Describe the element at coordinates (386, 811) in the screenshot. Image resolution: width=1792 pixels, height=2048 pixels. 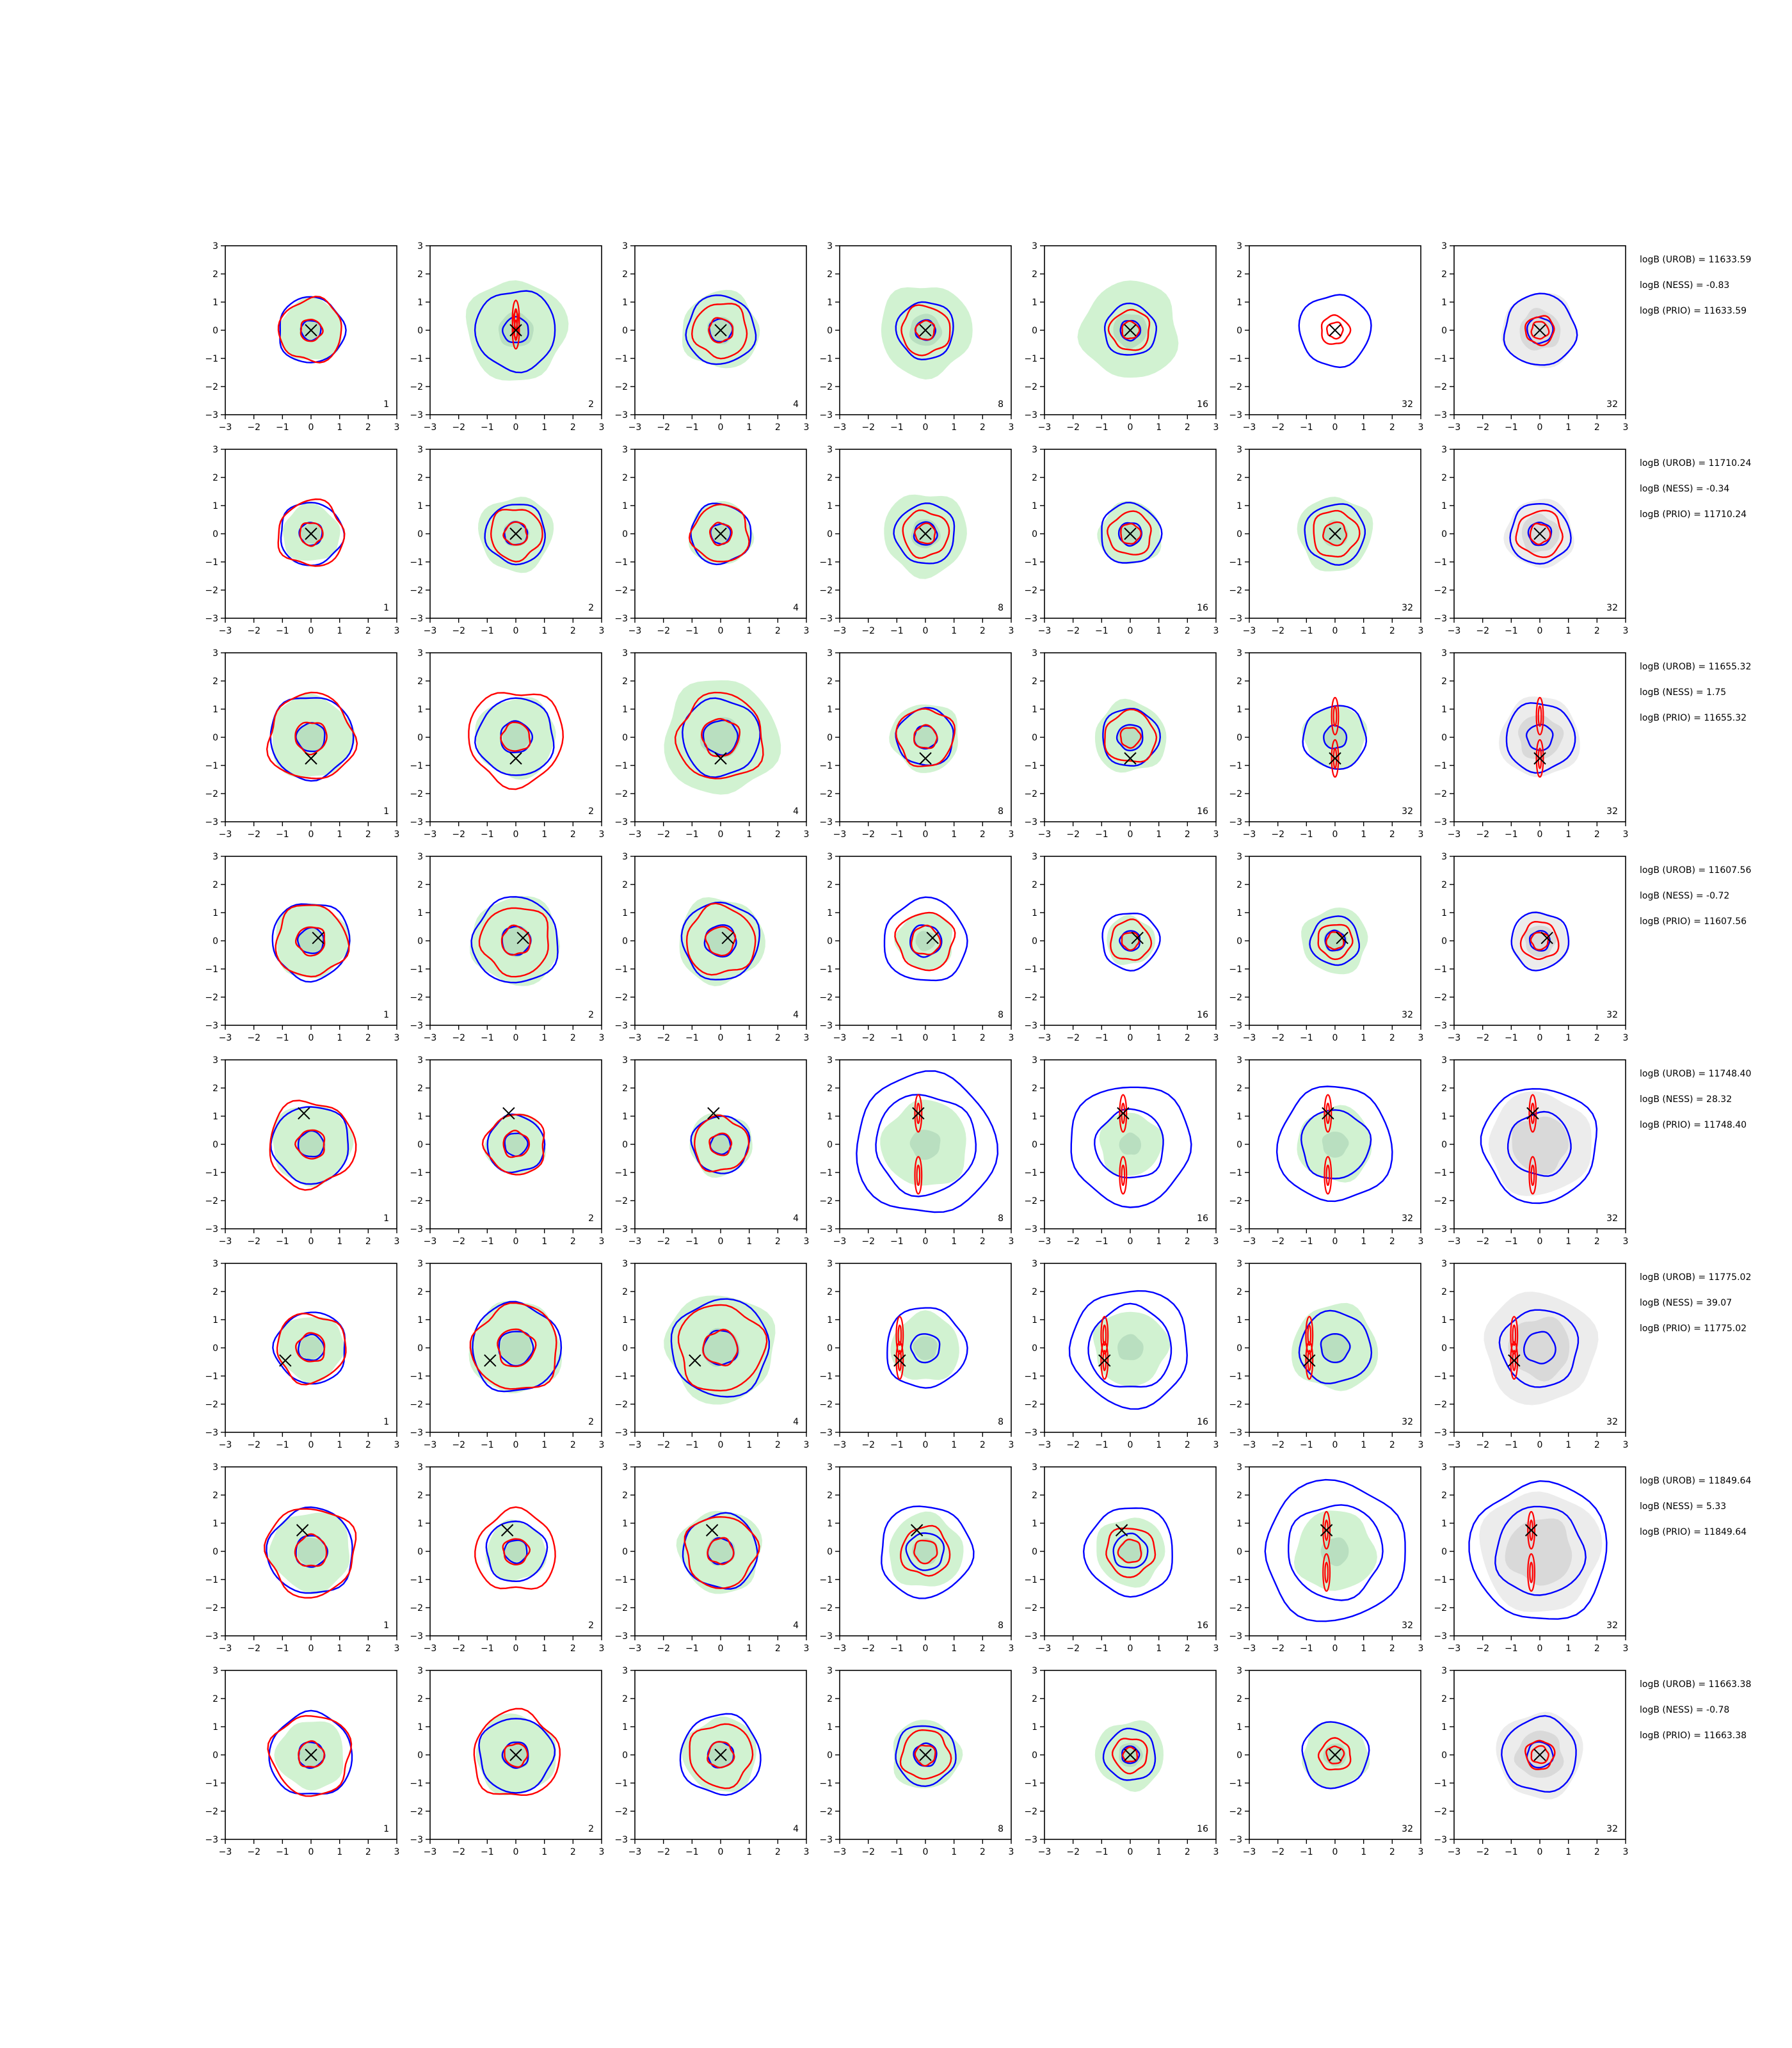
I see `panel-count-label: 1` at that location.